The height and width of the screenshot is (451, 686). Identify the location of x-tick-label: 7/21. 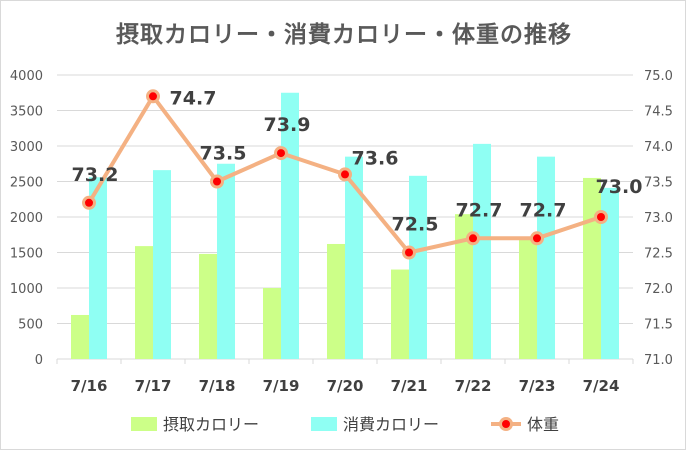
(409, 386).